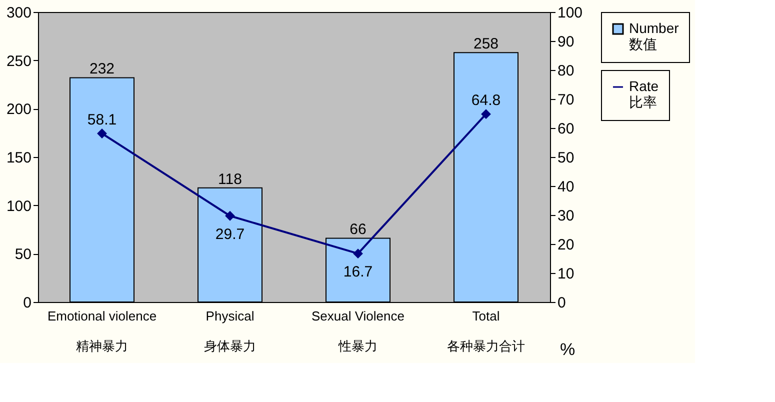  Describe the element at coordinates (19, 206) in the screenshot. I see `y-tick-label: 100` at that location.